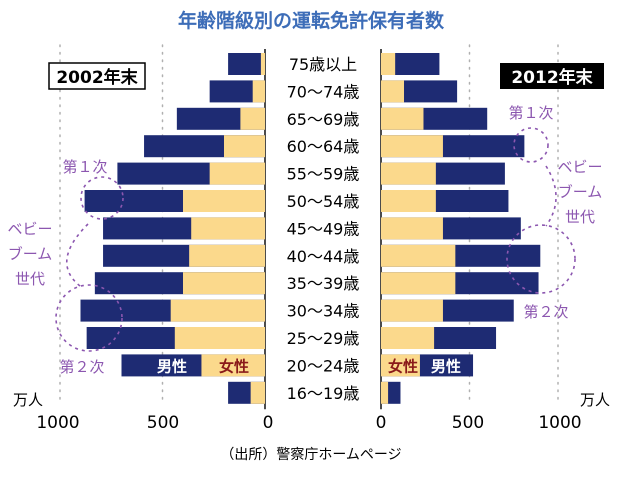 The height and width of the screenshot is (480, 622). I want to click on chart-title: 年齢階級別の運転免許保有者数, so click(311, 20).